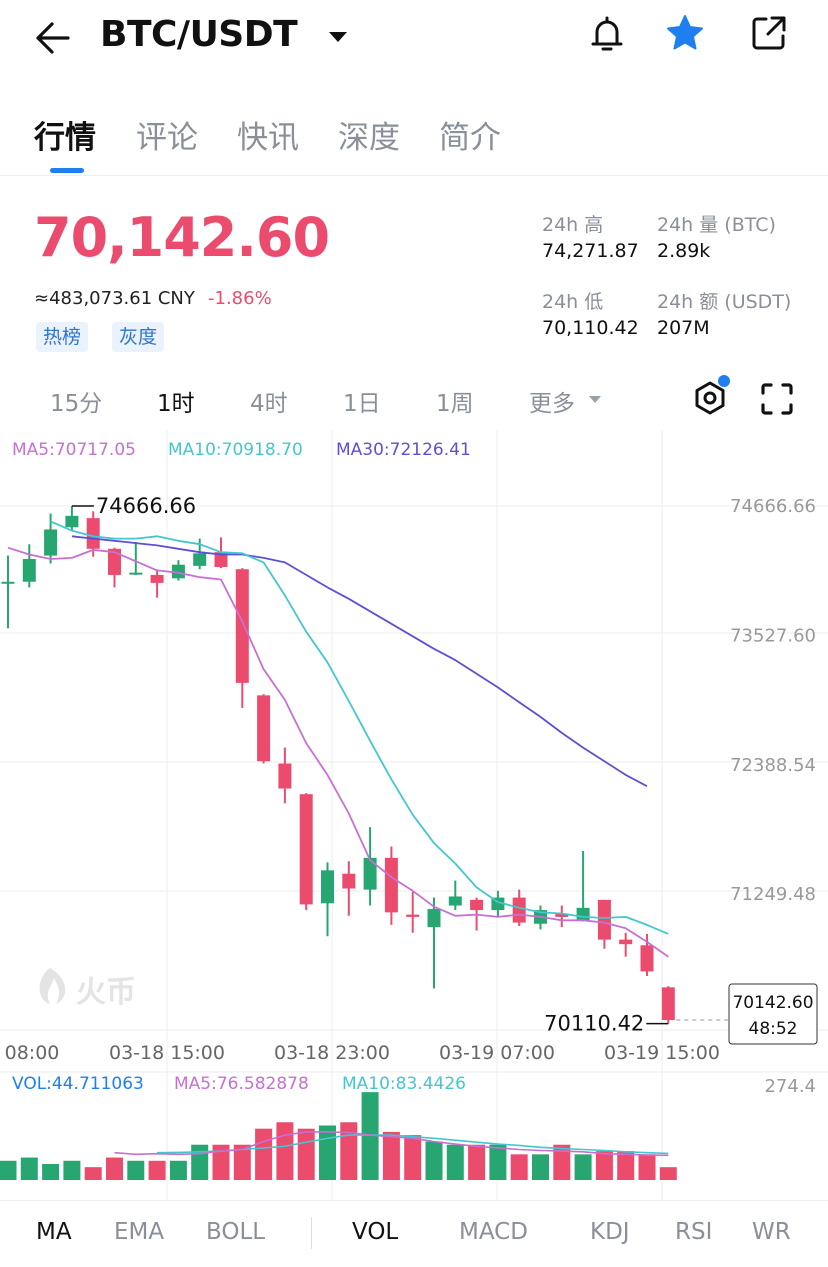 The width and height of the screenshot is (828, 1267). Describe the element at coordinates (241, 1084) in the screenshot. I see `vol-ma5-legend: MA5:76.582878` at that location.